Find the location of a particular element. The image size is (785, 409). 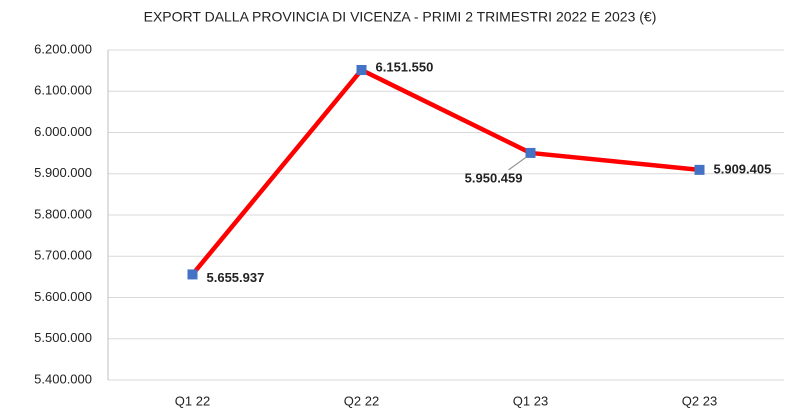

data-label: 6.151.550 is located at coordinates (405, 66).